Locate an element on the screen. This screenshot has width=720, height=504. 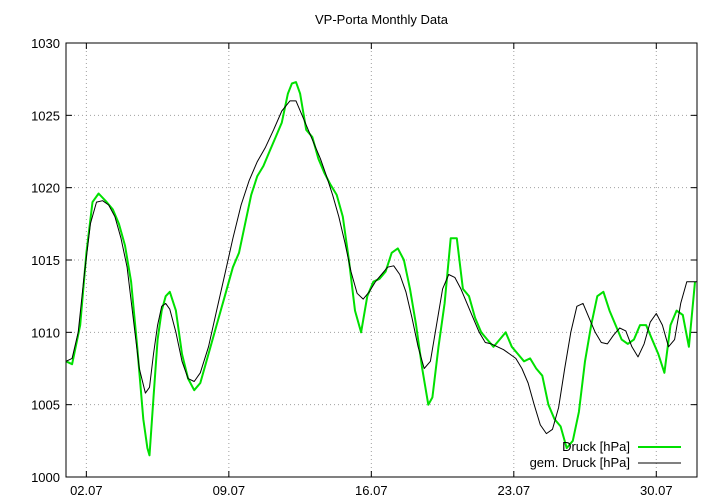
y-tick-label: 1020 is located at coordinates (45, 188).